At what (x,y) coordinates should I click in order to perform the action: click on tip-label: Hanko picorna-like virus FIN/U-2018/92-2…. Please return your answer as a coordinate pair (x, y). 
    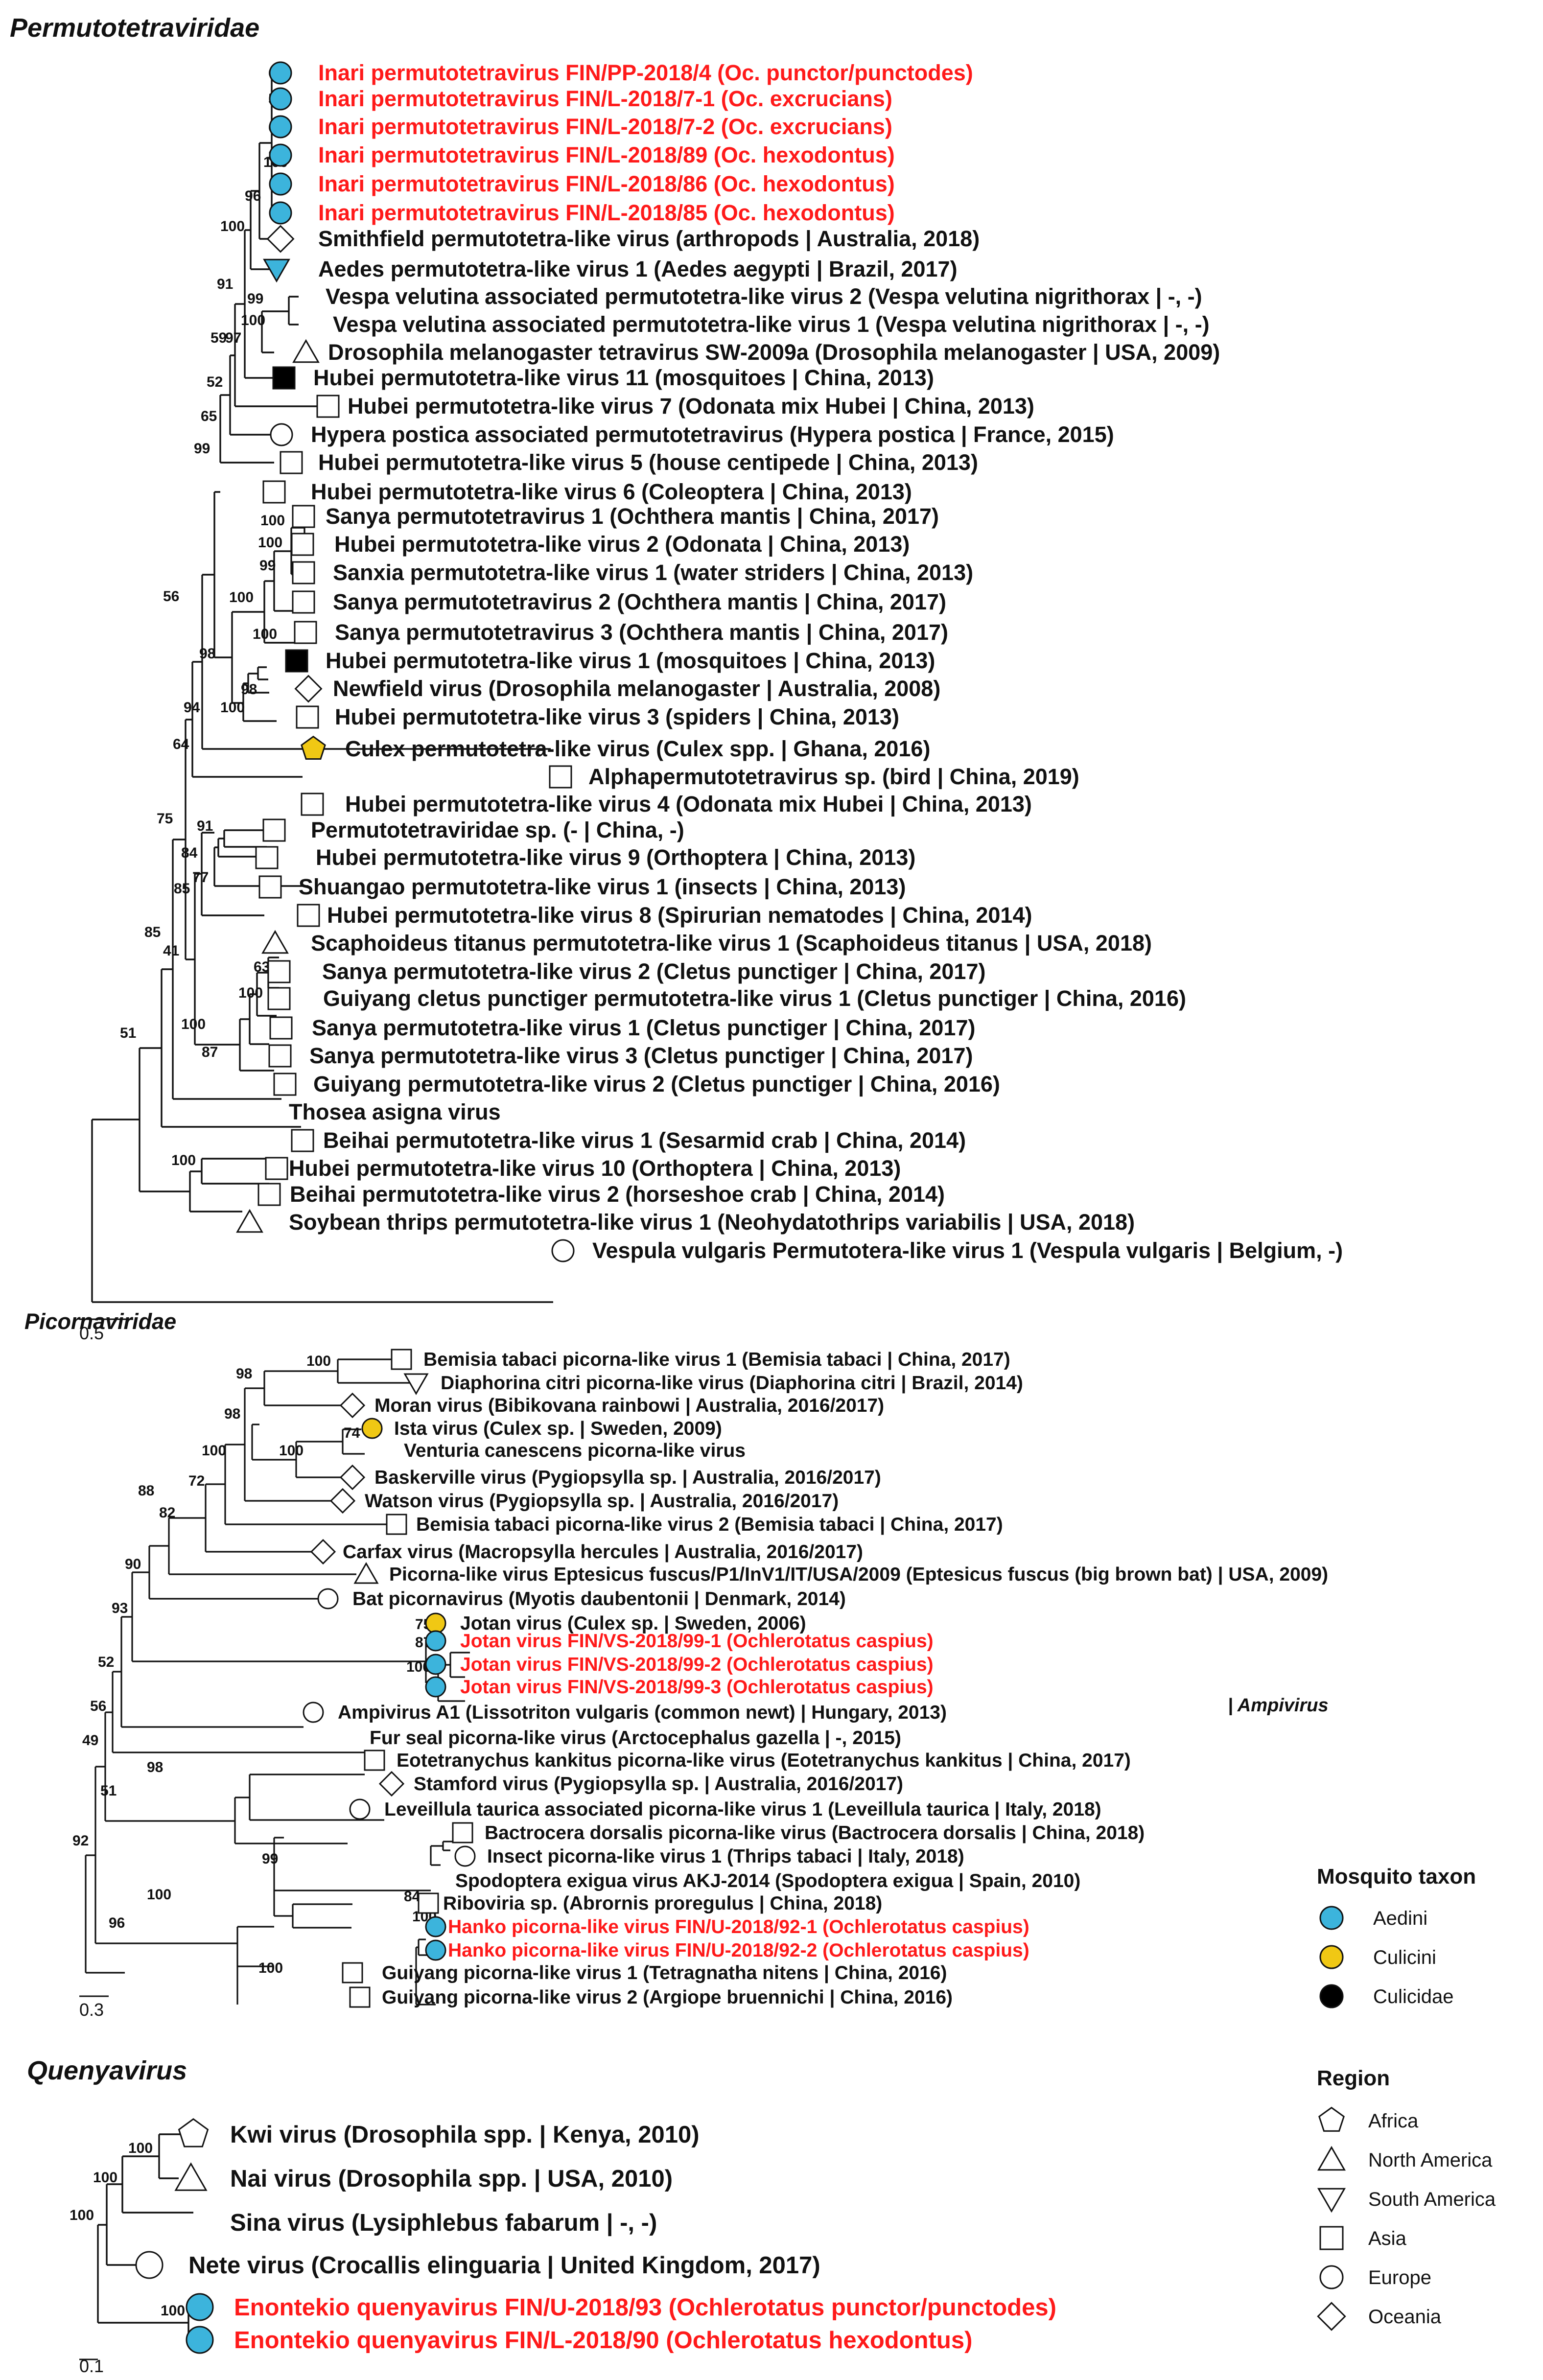
    Looking at the image, I should click on (738, 1950).